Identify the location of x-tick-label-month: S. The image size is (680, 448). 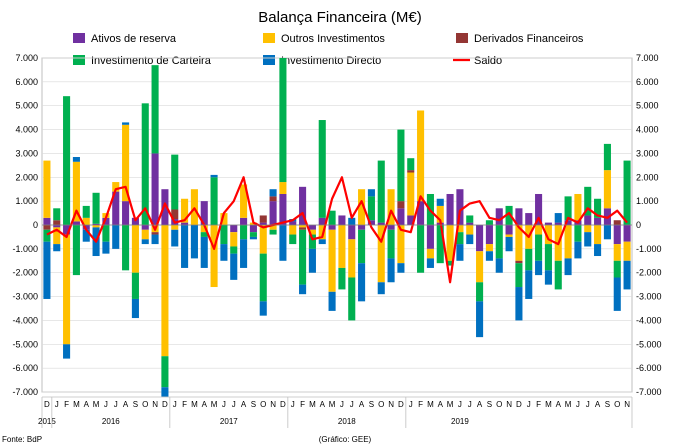
(135, 404).